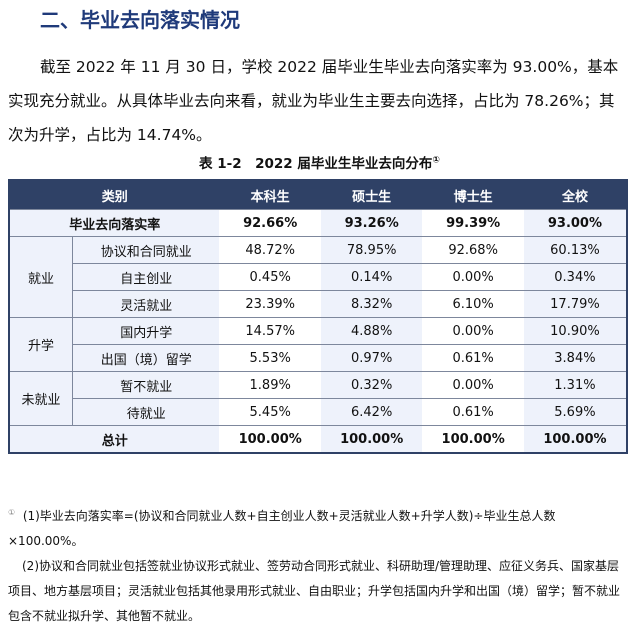 Image resolution: width=639 pixels, height=629 pixels. I want to click on group-label: 升学, so click(41, 344).